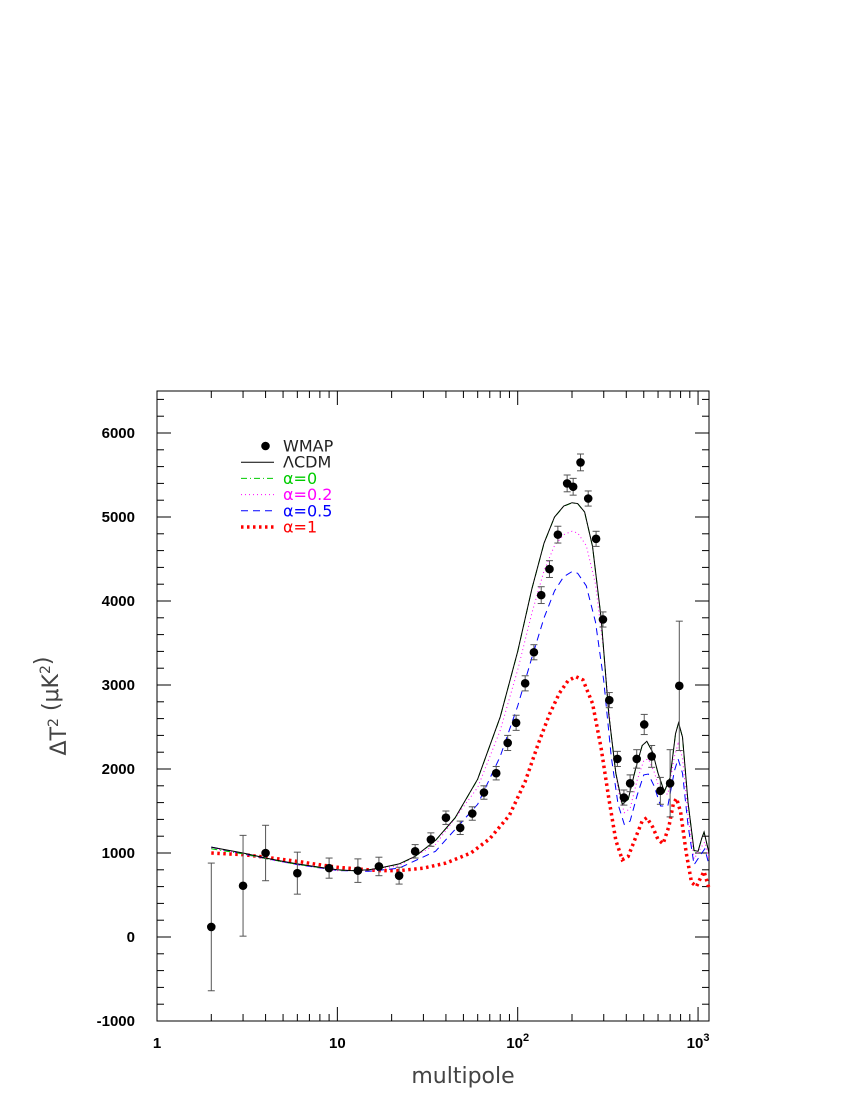 The image size is (850, 1100). I want to click on y-tick-label: 0, so click(131, 937).